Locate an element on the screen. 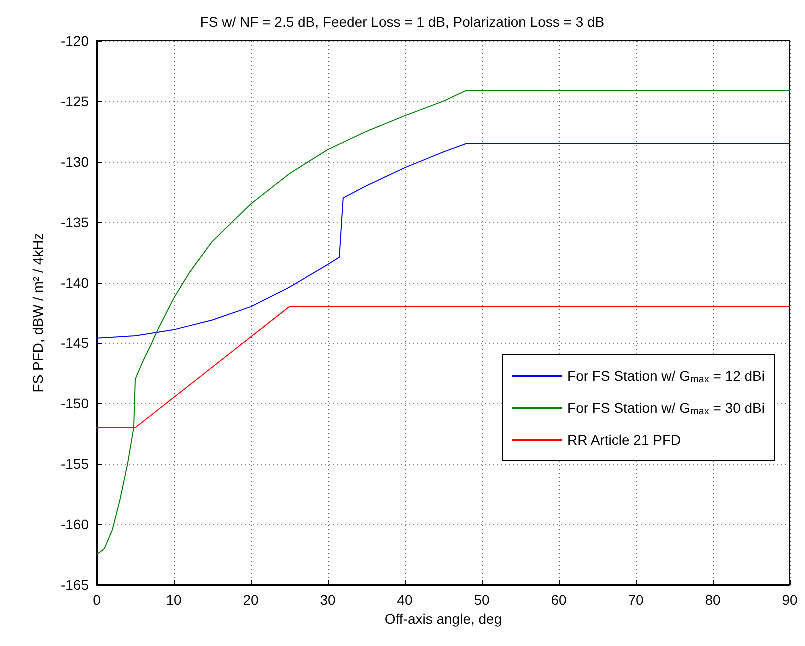  legend-label: RR Article 21 PFD is located at coordinates (625, 440).